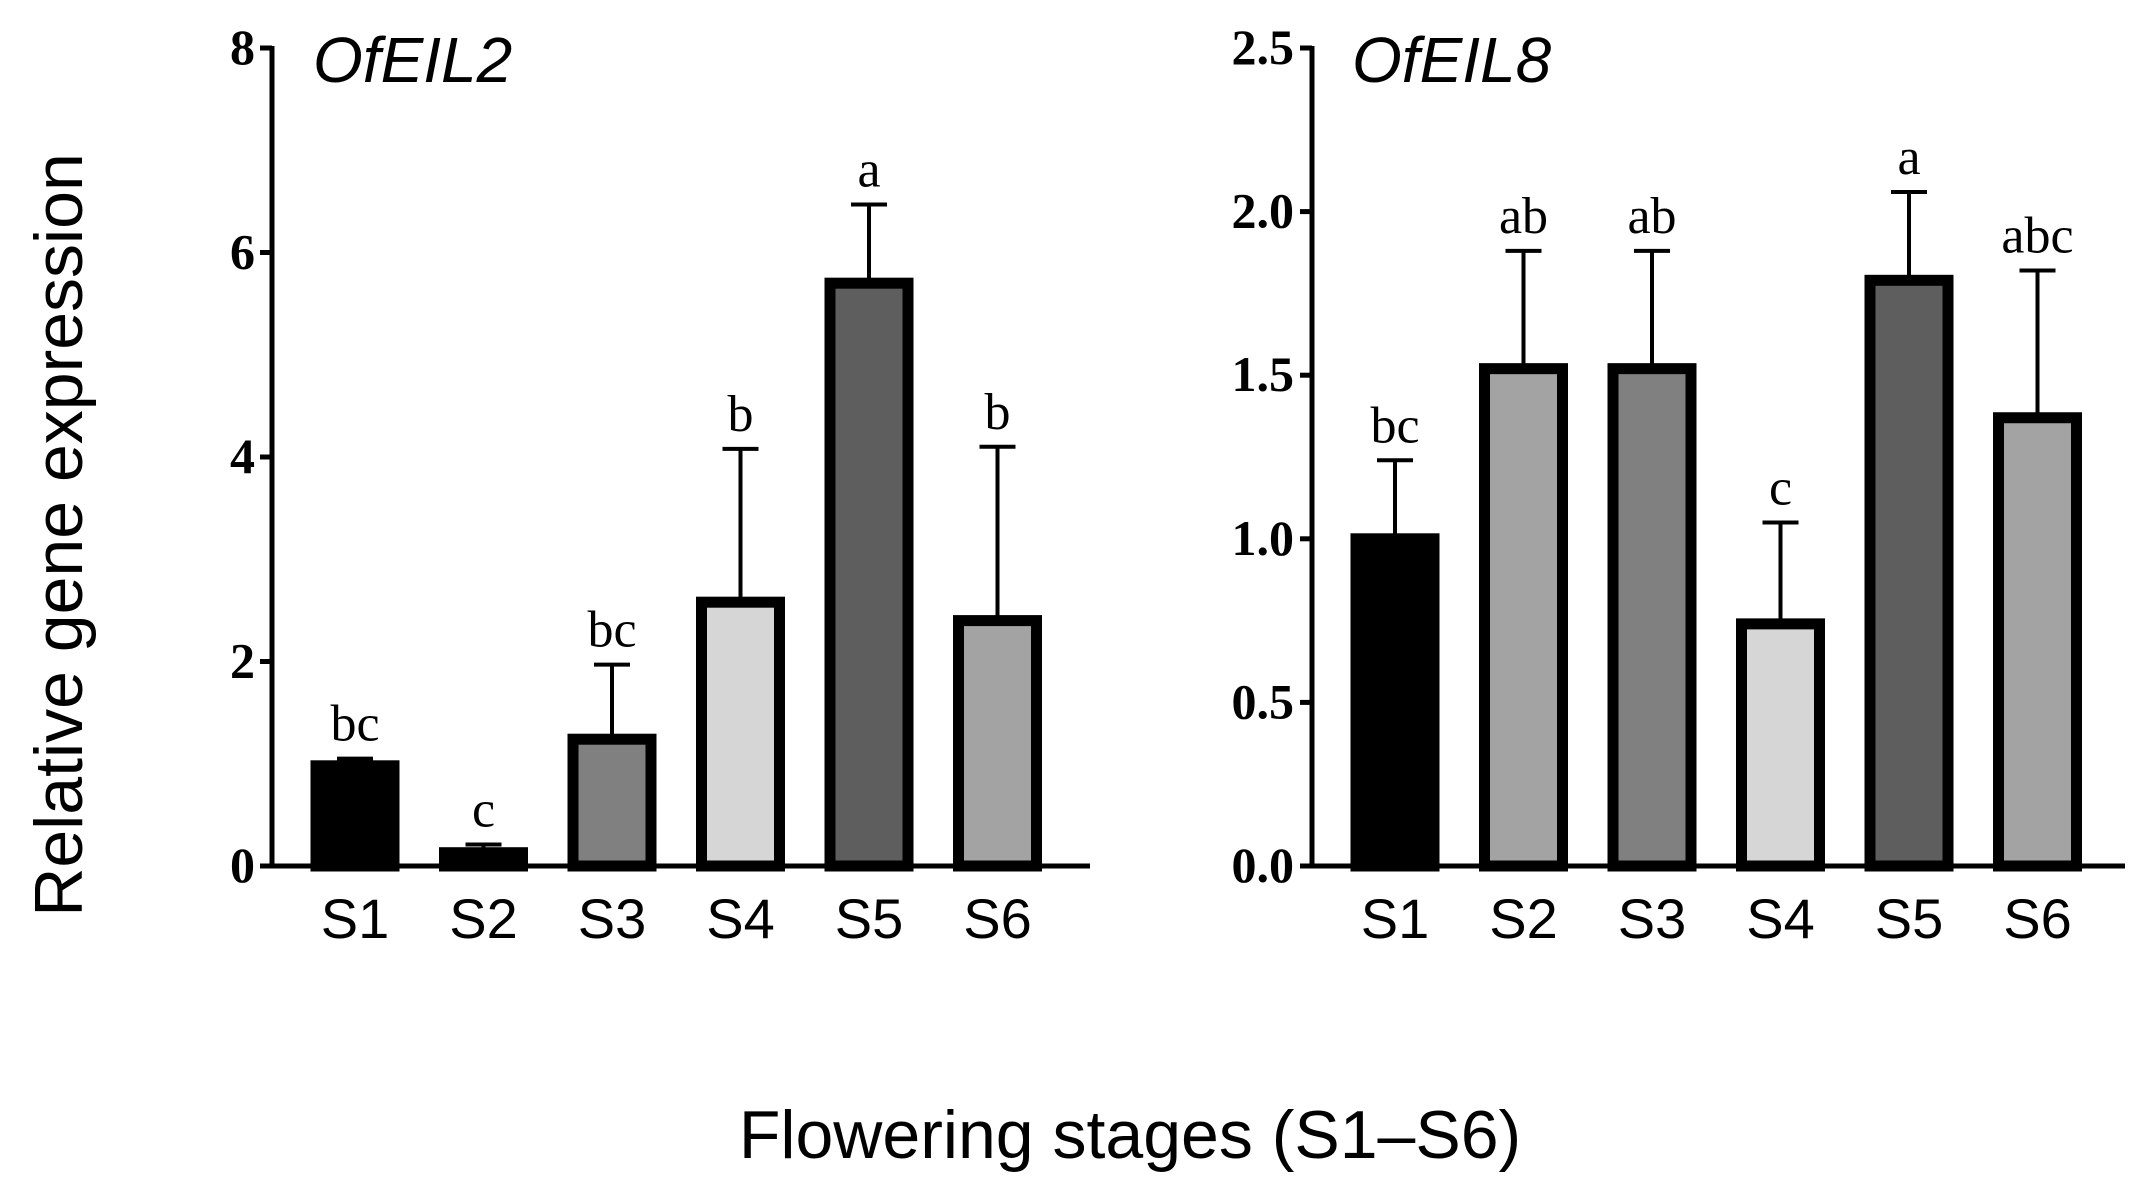 This screenshot has width=2147, height=1187. I want to click on y-tick-label: 0.5, so click(1263, 701).